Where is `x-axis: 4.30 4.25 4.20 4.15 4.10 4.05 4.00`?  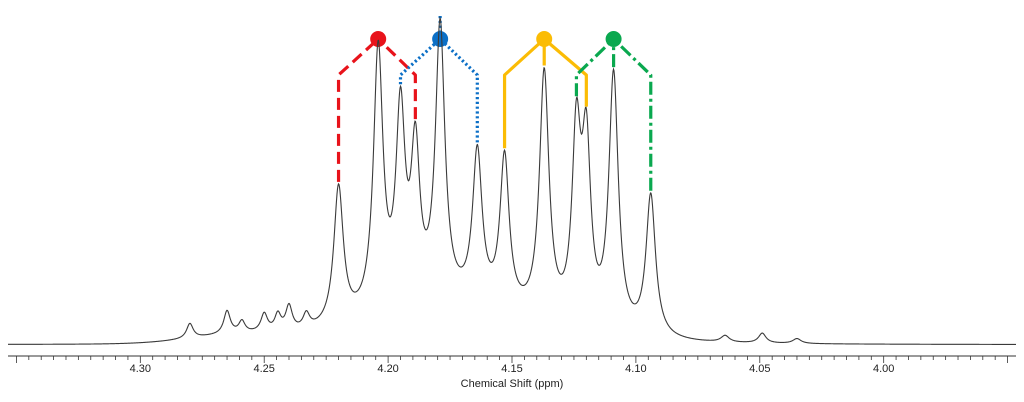 x-axis: 4.30 4.25 4.20 4.15 4.10 4.05 4.00 is located at coordinates (512, 365).